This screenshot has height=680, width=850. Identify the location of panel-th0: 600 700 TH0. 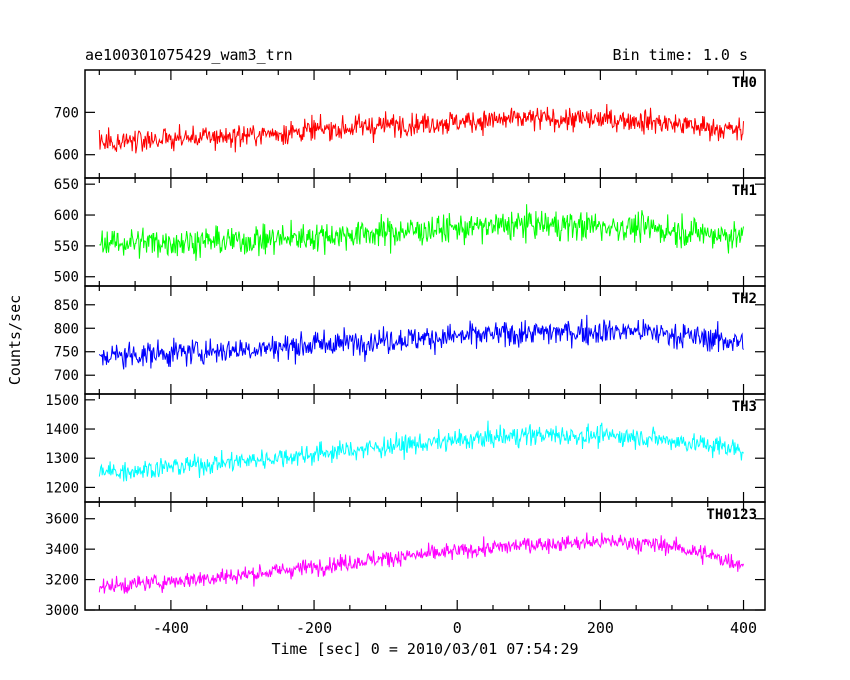
(410, 124).